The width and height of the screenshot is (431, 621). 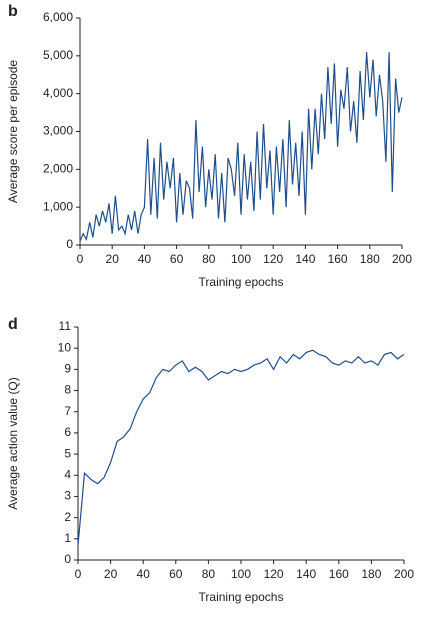 I want to click on y-tick-label: 4,000, so click(x=58, y=93).